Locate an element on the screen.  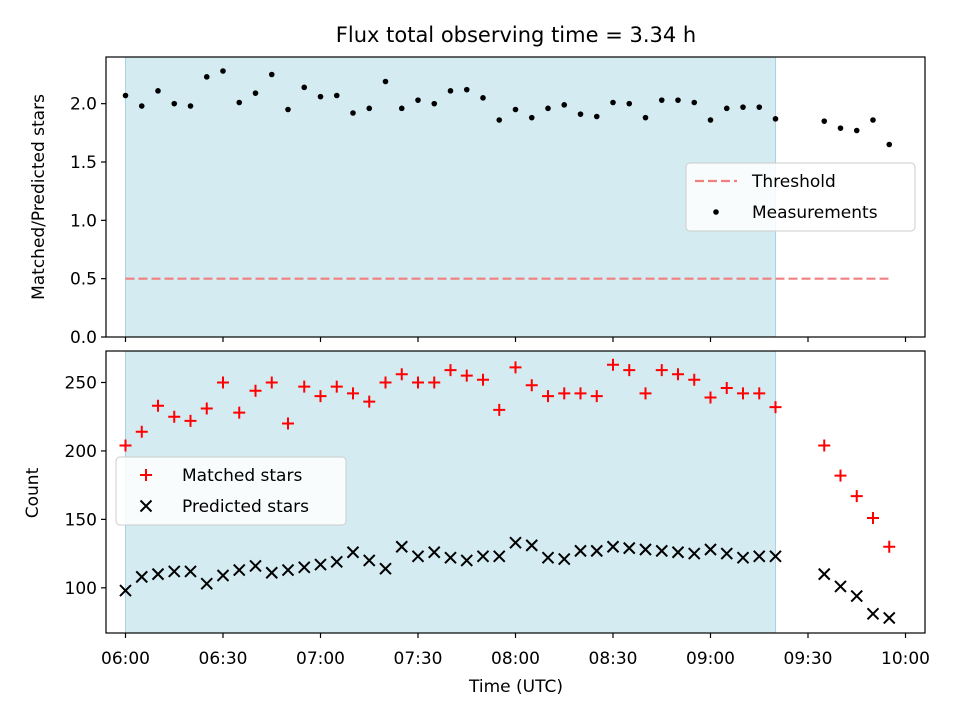
x-tick-label: 07:30 is located at coordinates (418, 659).